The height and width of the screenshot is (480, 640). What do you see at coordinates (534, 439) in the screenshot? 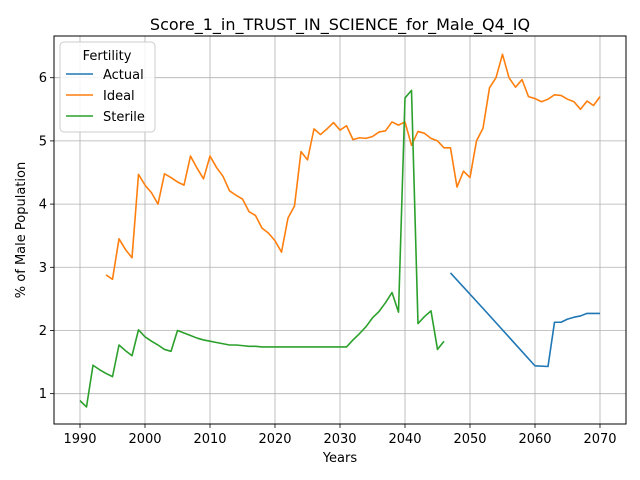
I see `x-tick-label: 2060` at bounding box center [534, 439].